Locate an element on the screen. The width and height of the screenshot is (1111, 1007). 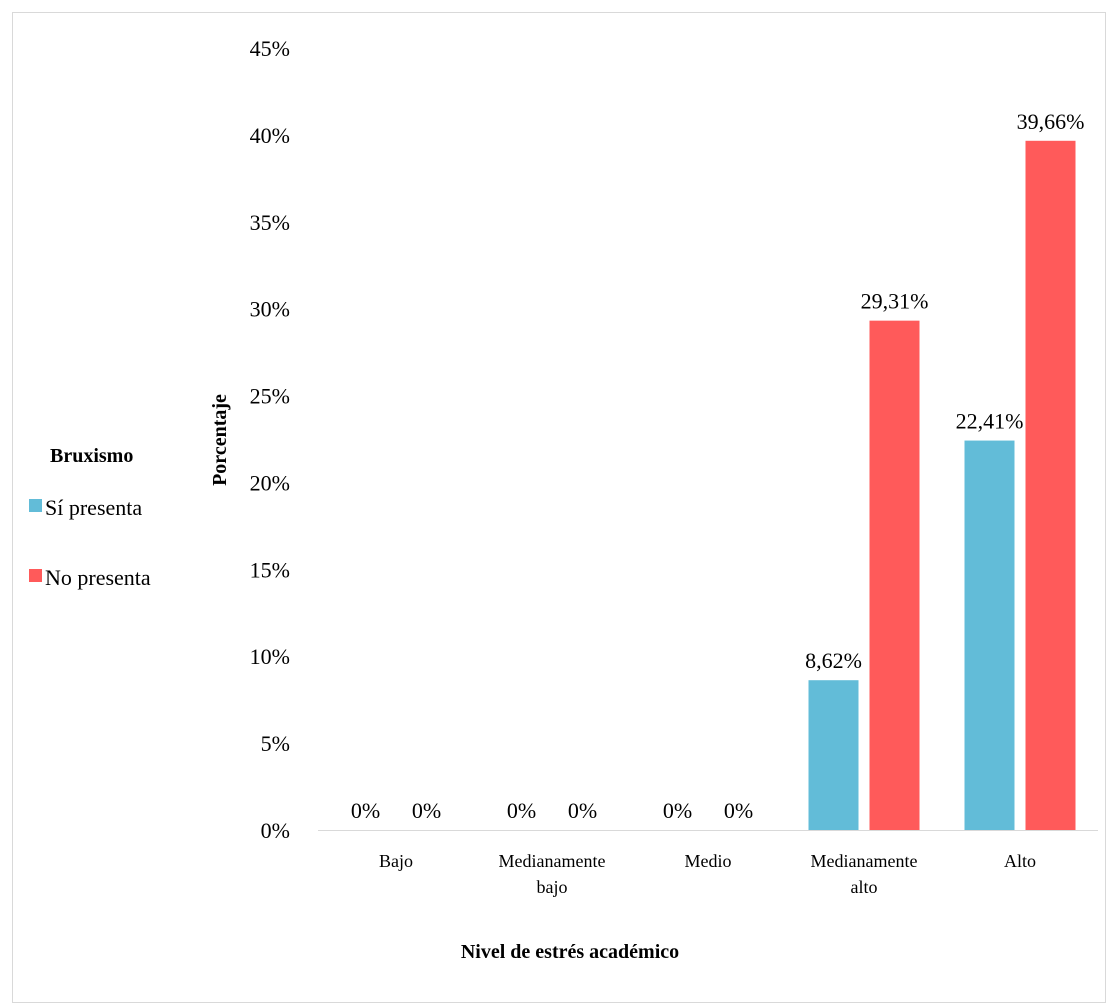
x-tick-label: alto is located at coordinates (864, 887).